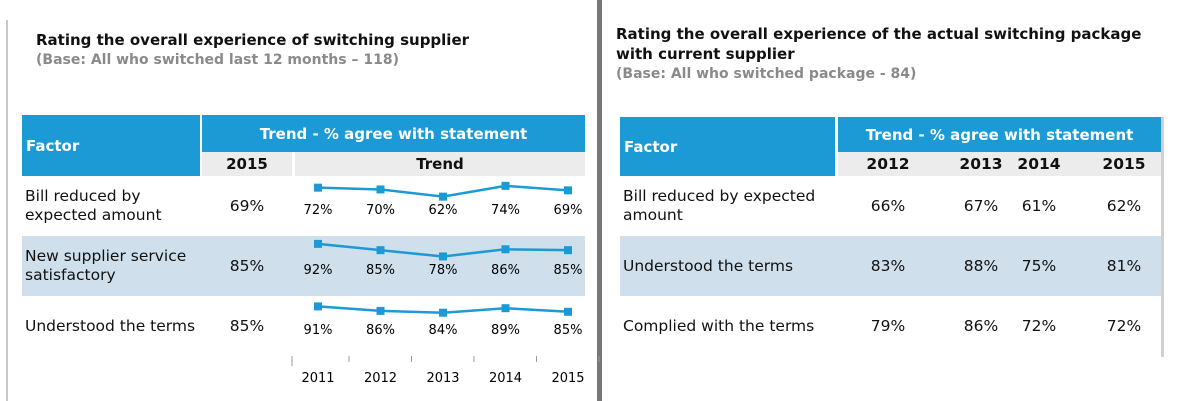 The height and width of the screenshot is (401, 1181). I want to click on year-label: 2011, so click(317, 378).